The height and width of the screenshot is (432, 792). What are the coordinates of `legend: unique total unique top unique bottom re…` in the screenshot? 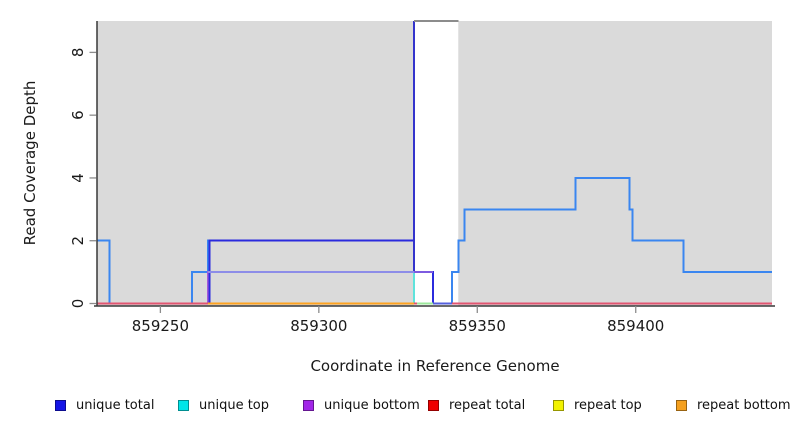 It's located at (396, 410).